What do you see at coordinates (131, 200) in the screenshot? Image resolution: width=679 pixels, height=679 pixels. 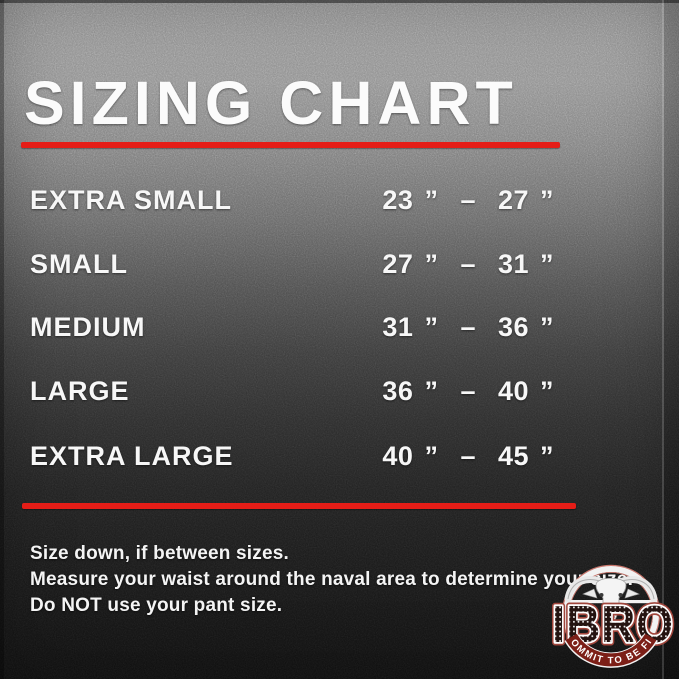 I see `size-label: EXTRA SMALL` at bounding box center [131, 200].